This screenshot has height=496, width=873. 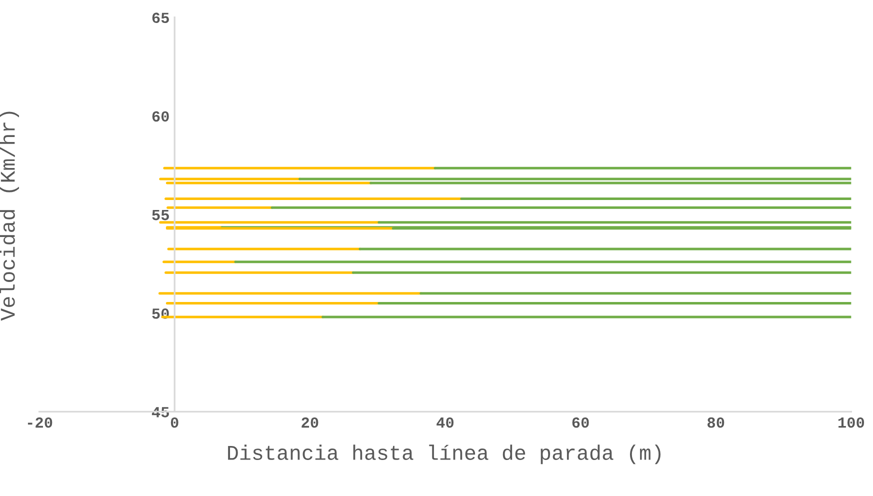 I want to click on y-tick-label: 65, so click(x=160, y=18).